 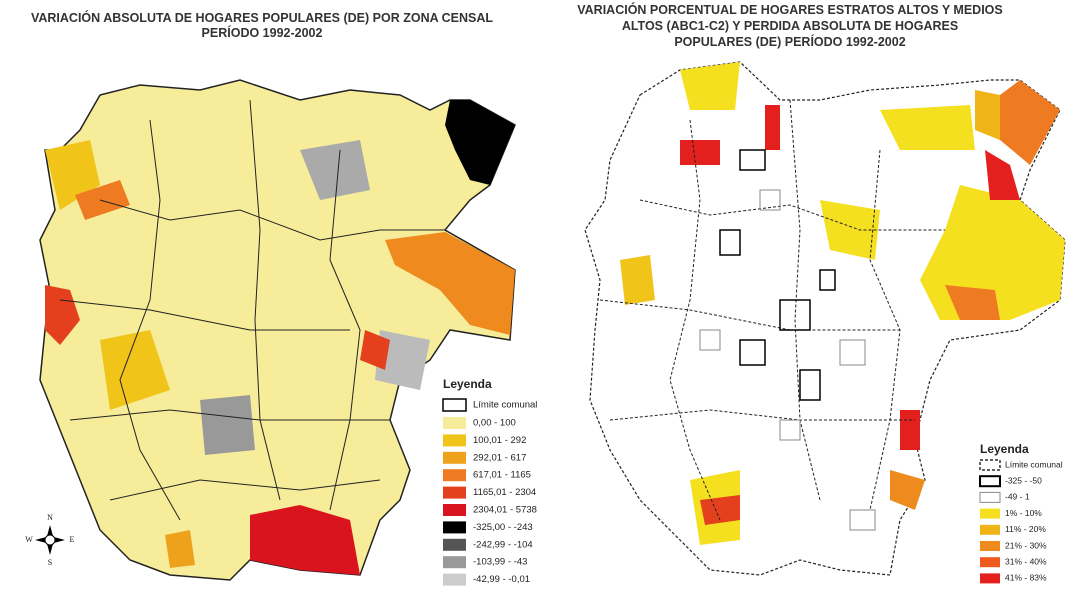 I want to click on legend-label: 292,01 - 617, so click(x=499, y=457).